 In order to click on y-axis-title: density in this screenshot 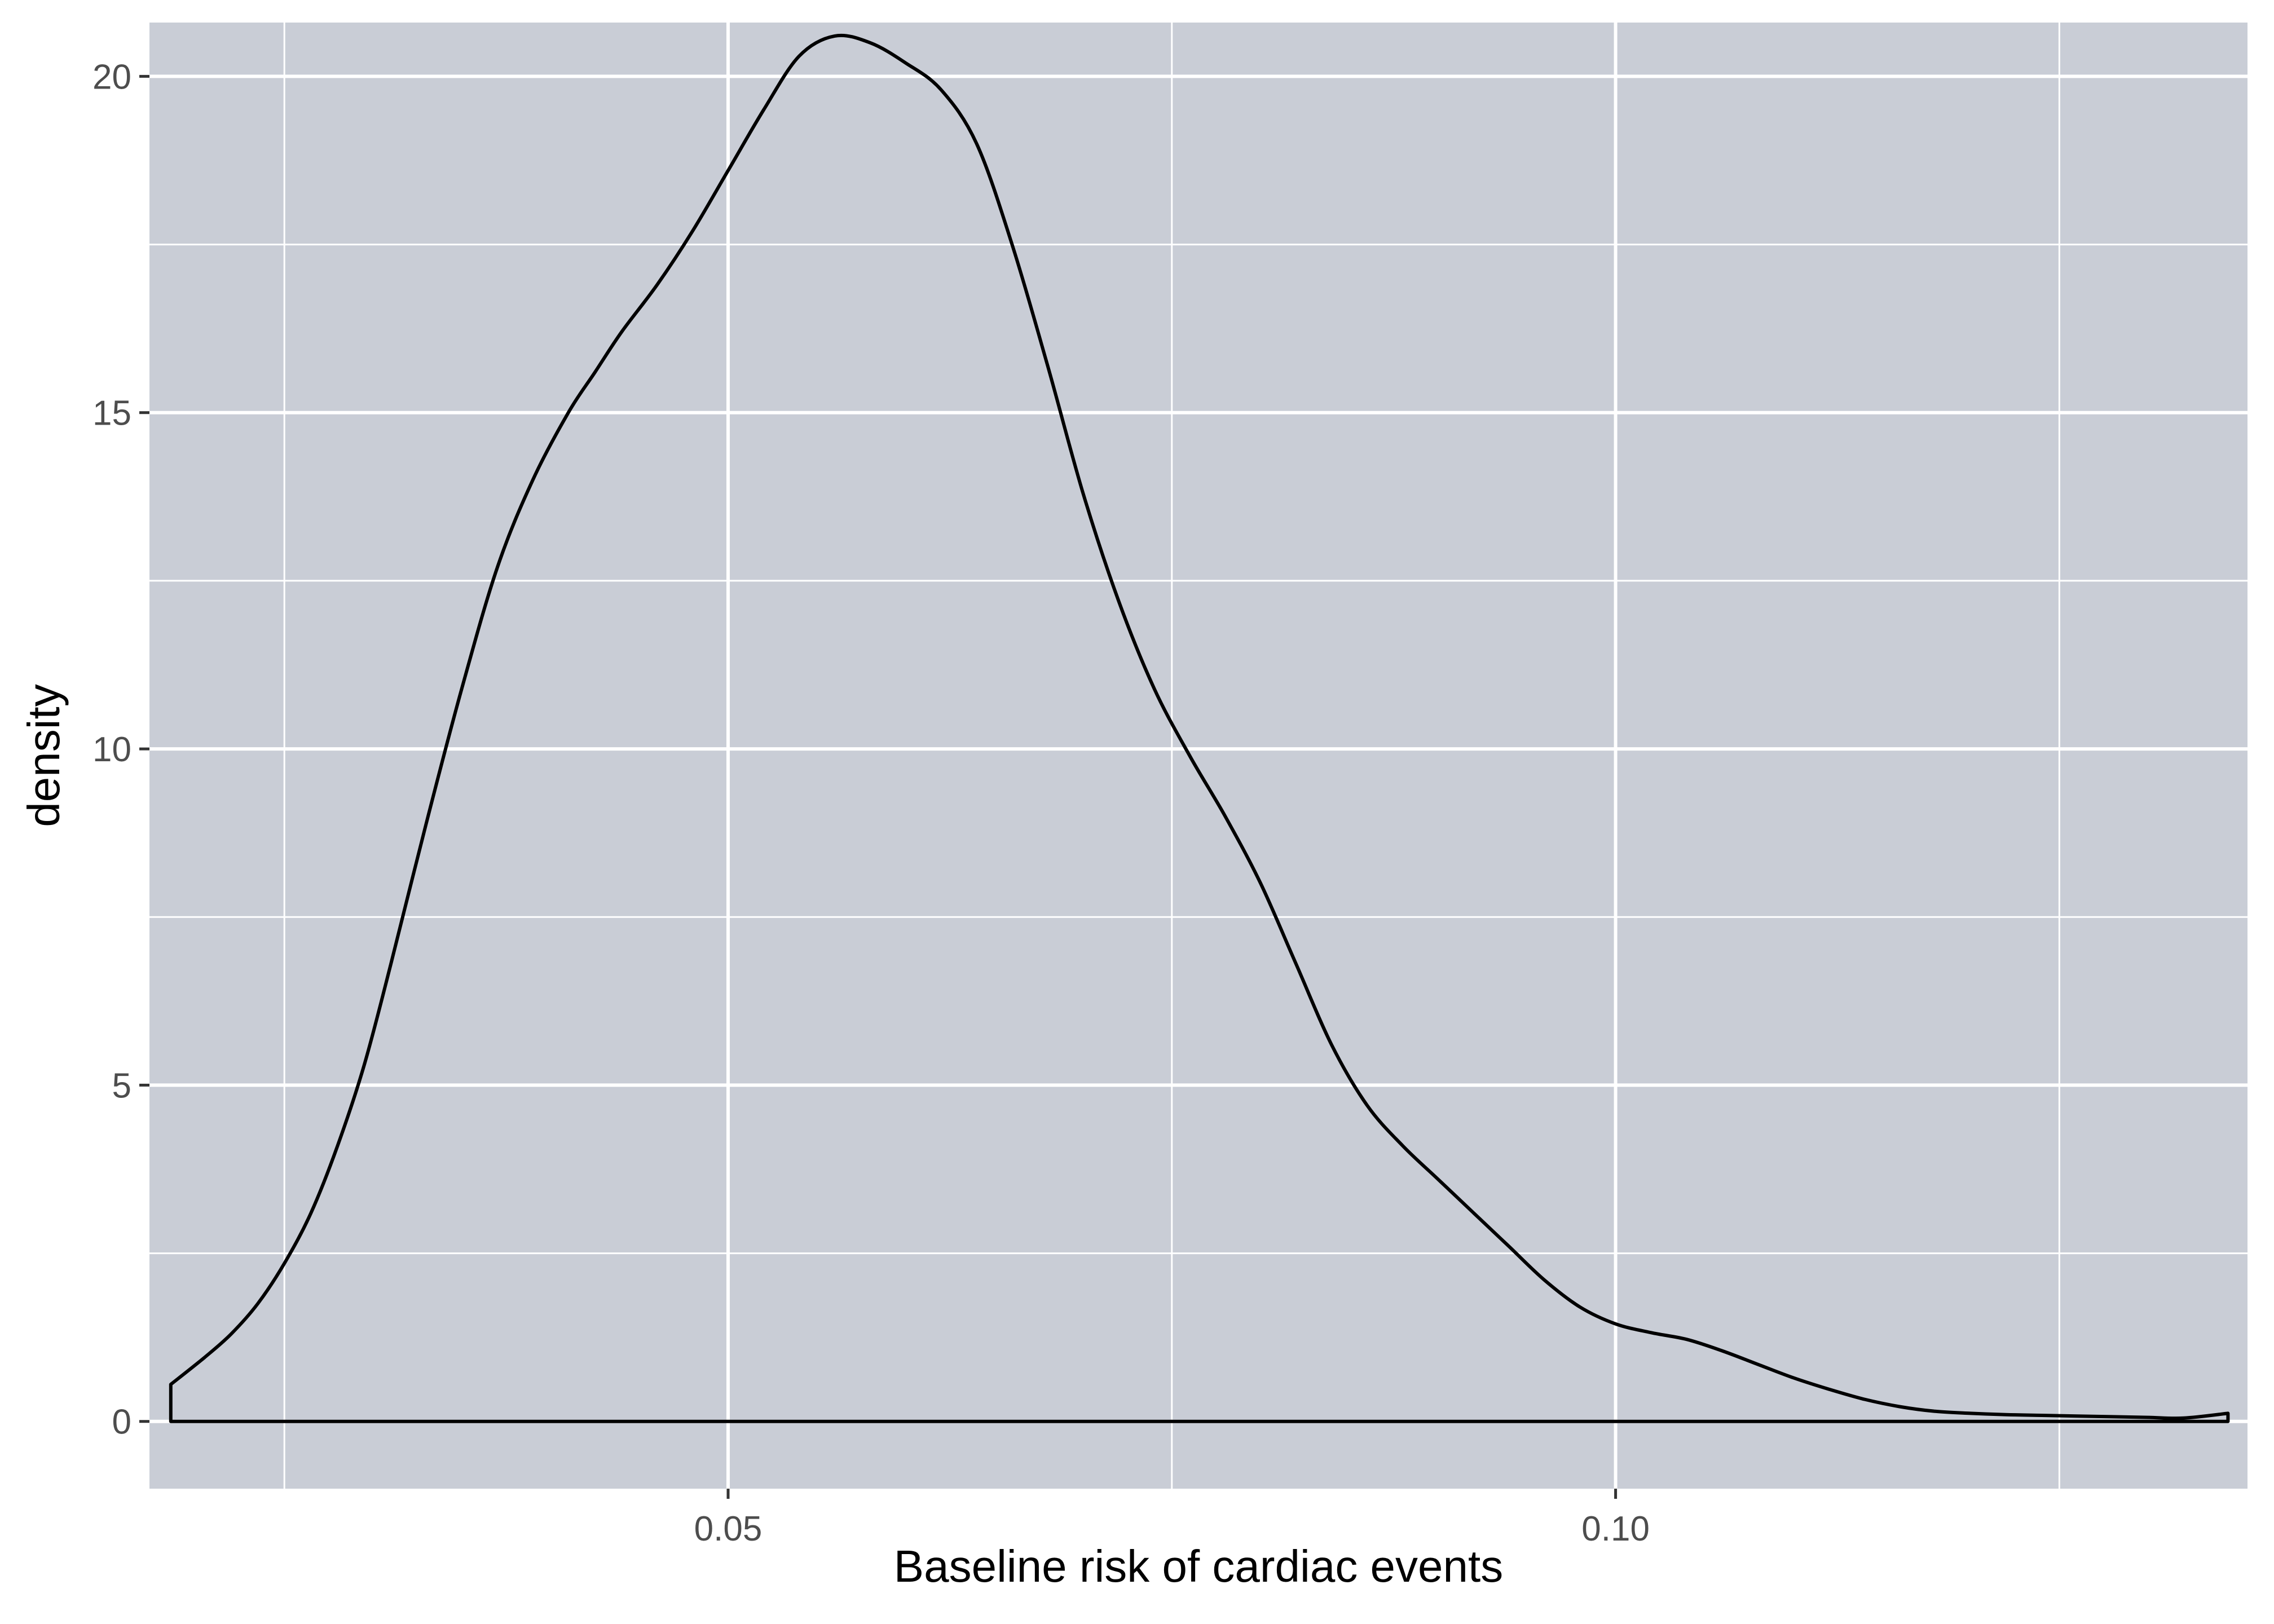, I will do `click(44, 755)`.